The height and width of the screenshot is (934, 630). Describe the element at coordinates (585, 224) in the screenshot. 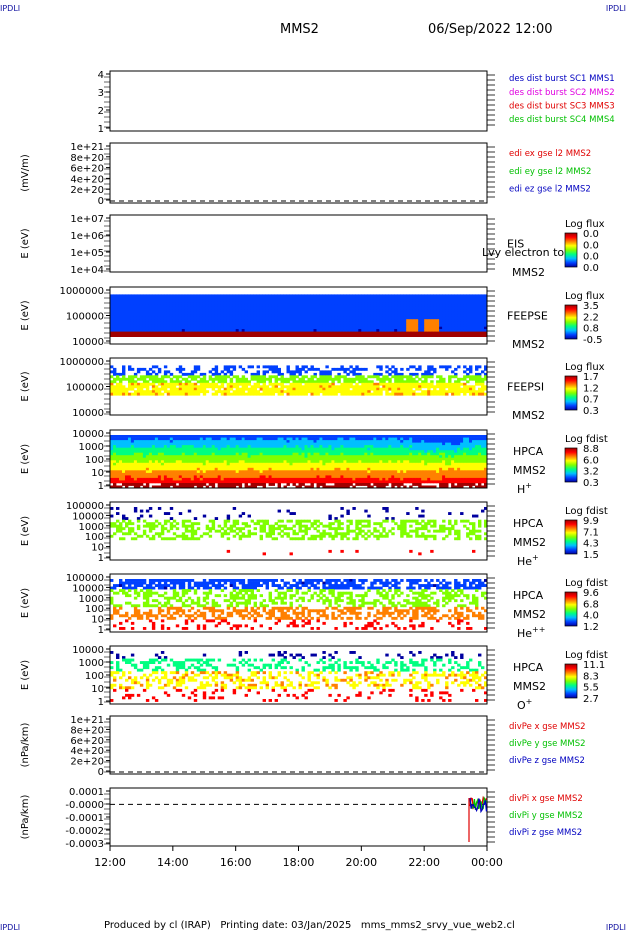

I see `colorbar-title: Log flux` at that location.